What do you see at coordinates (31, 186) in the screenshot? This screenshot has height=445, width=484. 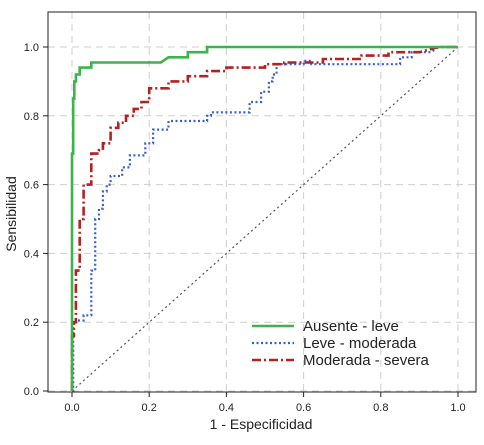 I see `y-tick-label: 0.6` at bounding box center [31, 186].